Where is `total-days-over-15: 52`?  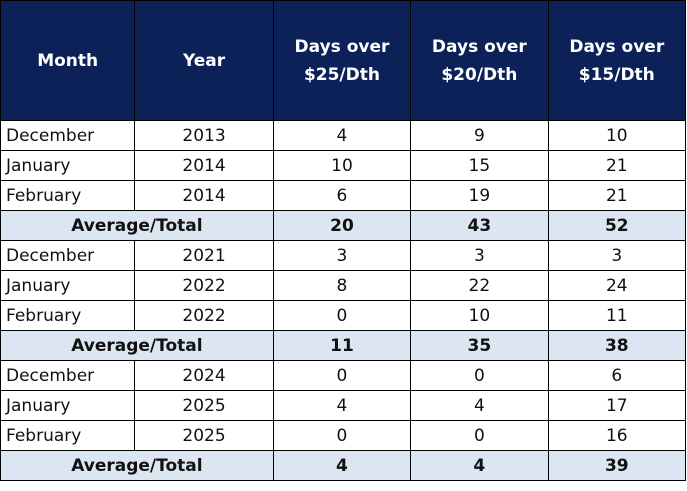
total-days-over-15: 52 is located at coordinates (617, 225).